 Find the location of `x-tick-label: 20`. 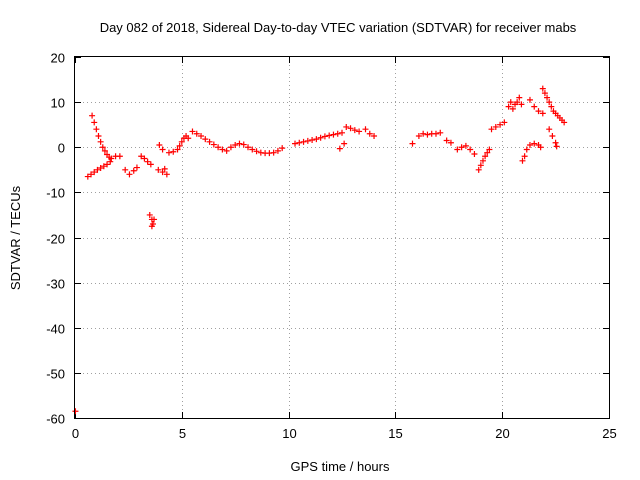

x-tick-label: 20 is located at coordinates (502, 433).